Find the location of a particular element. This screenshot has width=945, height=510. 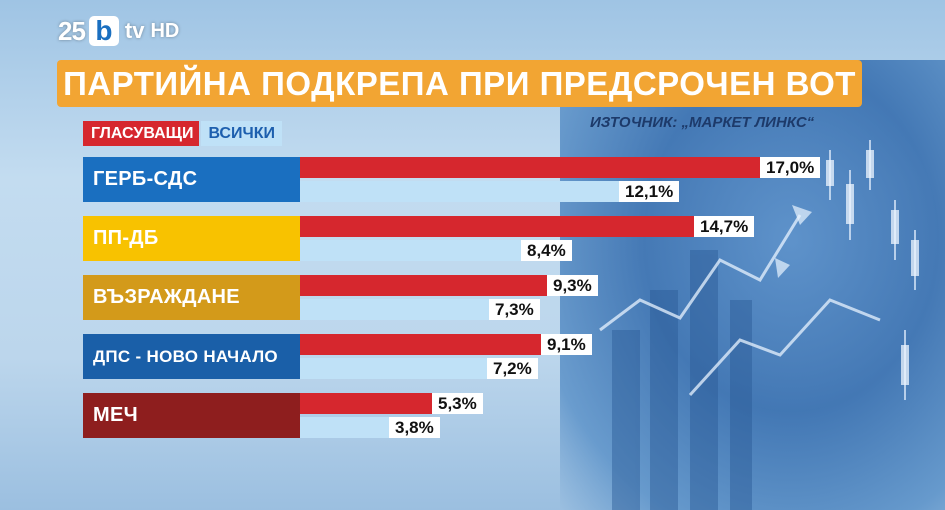

logo-hd: HD is located at coordinates (165, 30).